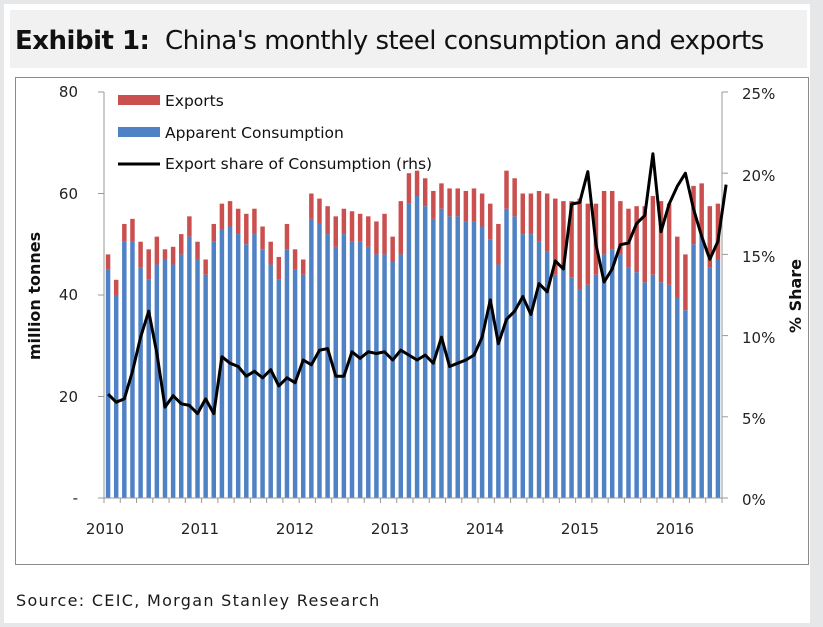 The image size is (823, 627). I want to click on y-tick-label: 20, so click(68, 397).